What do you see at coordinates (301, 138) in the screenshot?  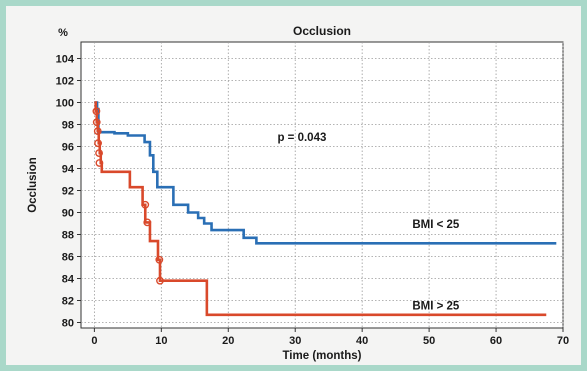 I see `annotation-1: p = 0.043` at bounding box center [301, 138].